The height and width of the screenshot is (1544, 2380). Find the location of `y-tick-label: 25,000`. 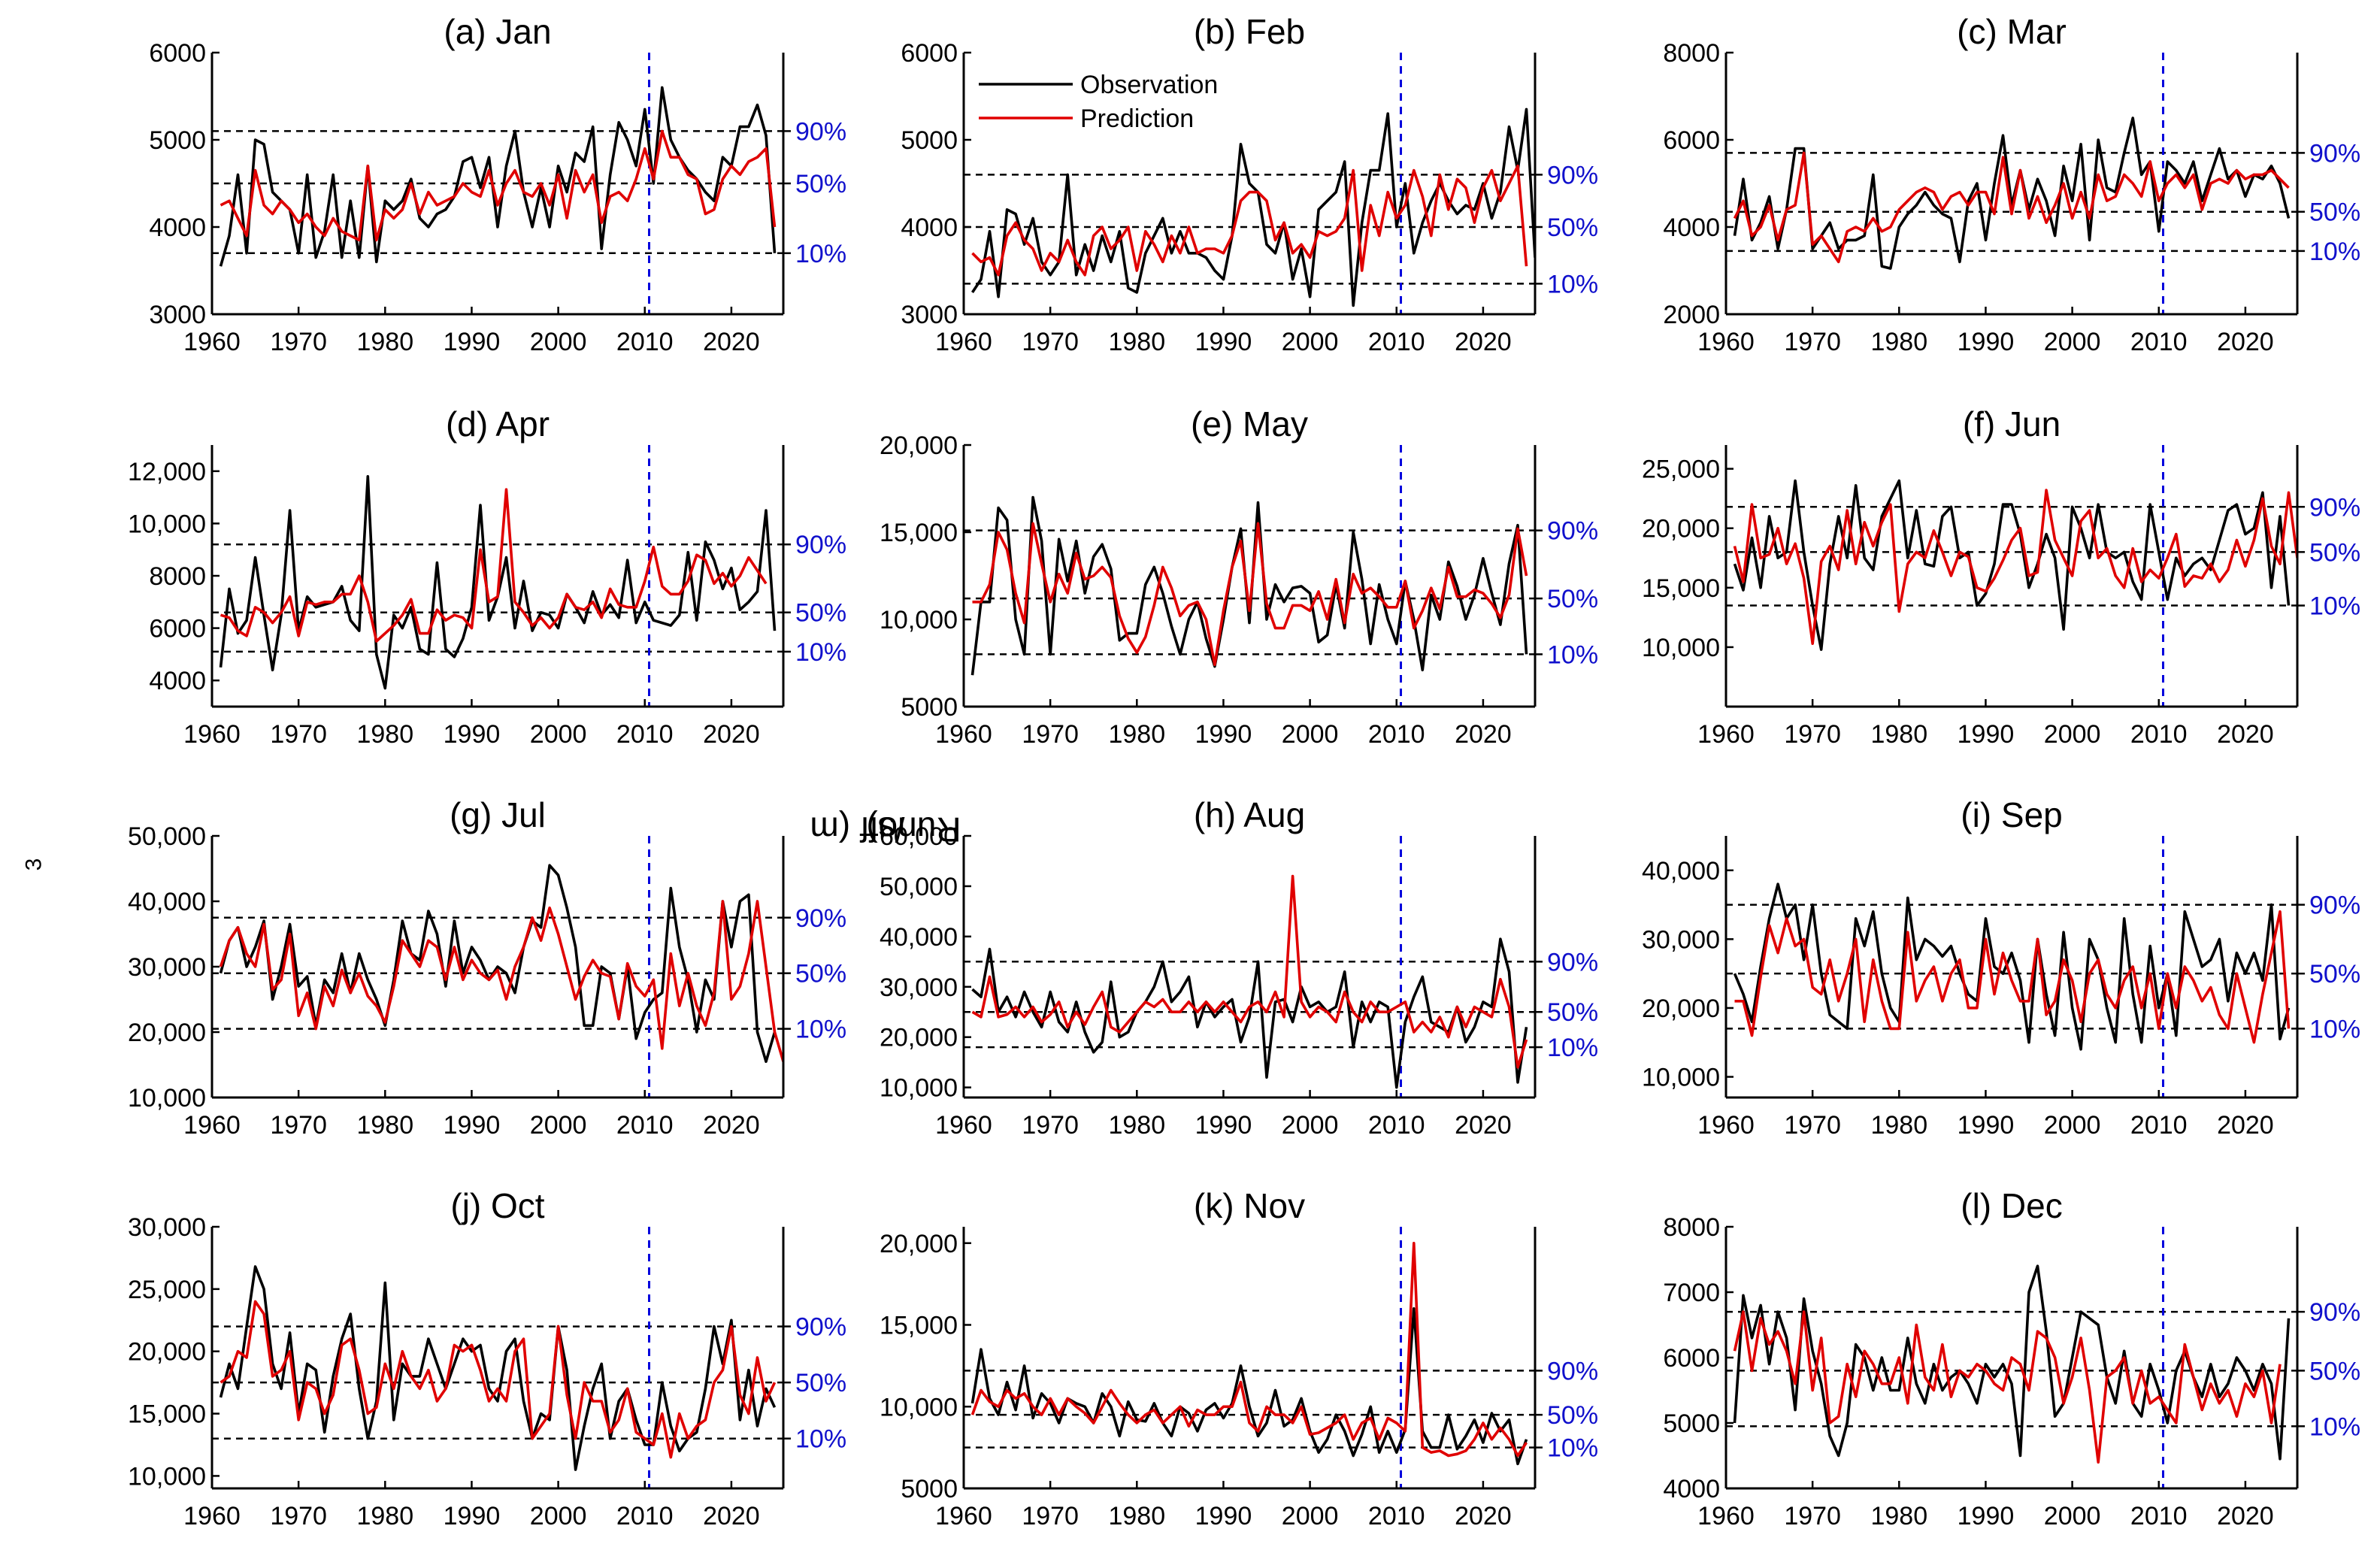

y-tick-label: 25,000 is located at coordinates (1681, 470).